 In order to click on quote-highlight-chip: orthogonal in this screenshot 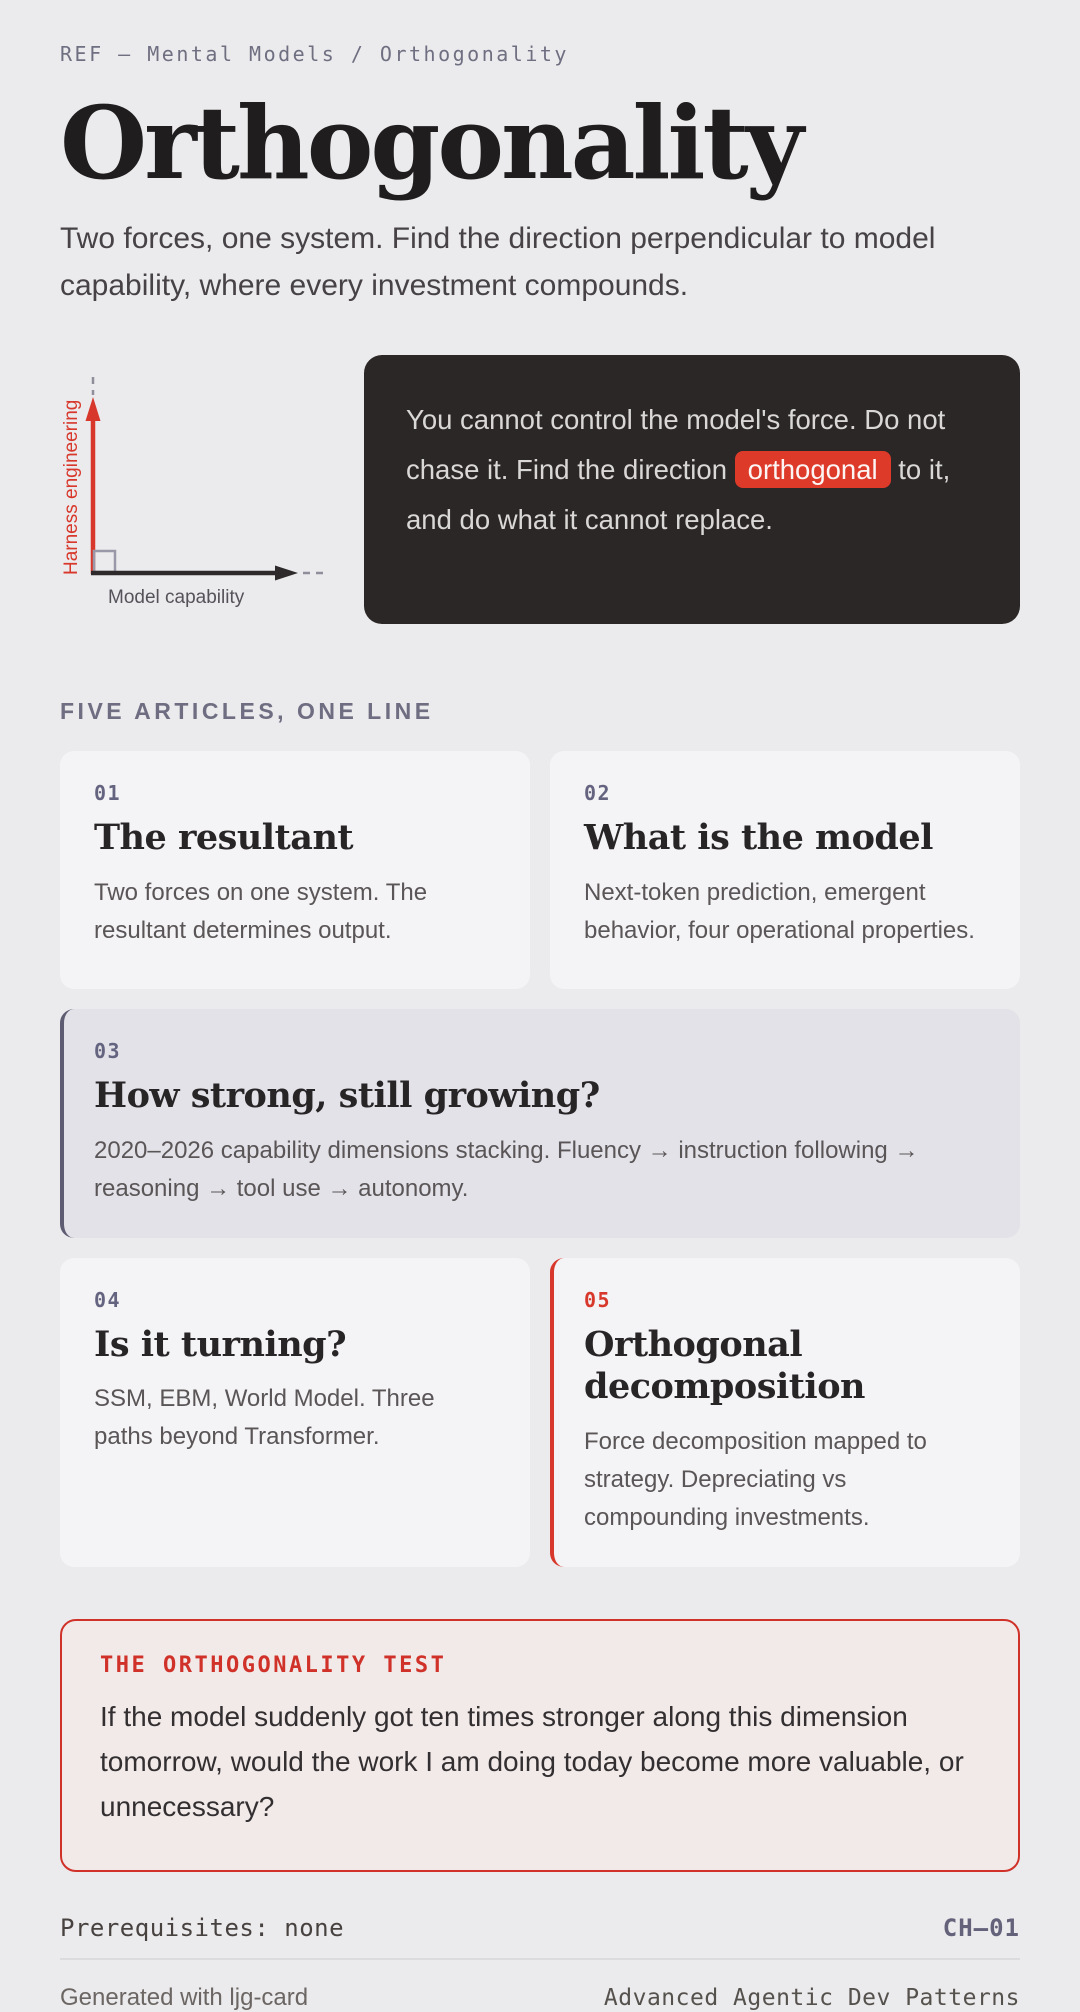, I will do `click(812, 470)`.